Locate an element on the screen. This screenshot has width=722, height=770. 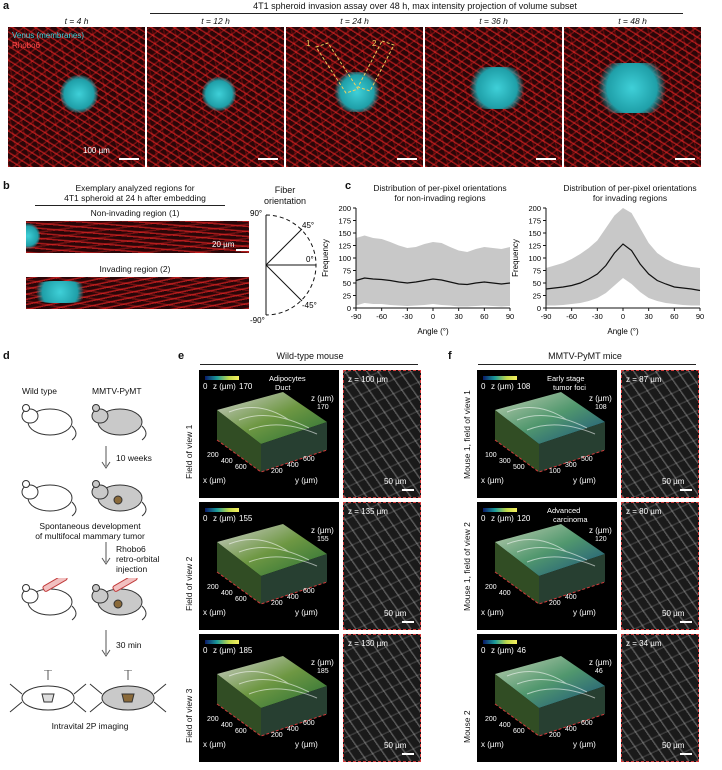
panel-e-label: e is located at coordinates (181, 356).